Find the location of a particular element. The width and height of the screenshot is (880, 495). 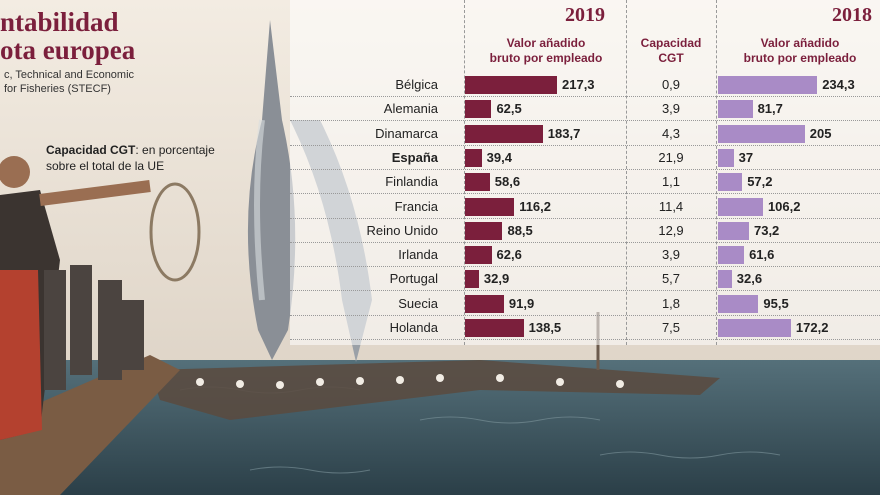

divider-2019 is located at coordinates (464, 172).